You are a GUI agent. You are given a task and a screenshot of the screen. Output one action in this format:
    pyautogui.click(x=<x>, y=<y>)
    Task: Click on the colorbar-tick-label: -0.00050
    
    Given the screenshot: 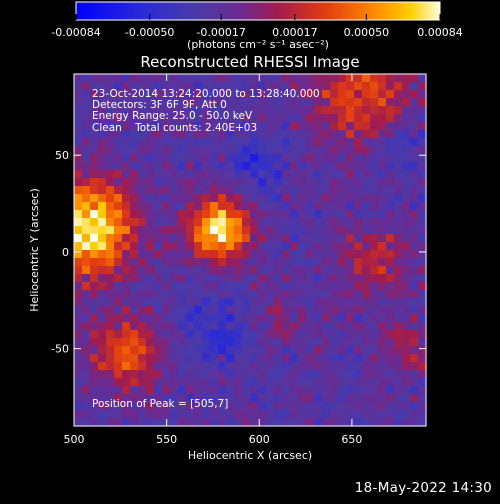 What is the action you would take?
    pyautogui.click(x=149, y=32)
    